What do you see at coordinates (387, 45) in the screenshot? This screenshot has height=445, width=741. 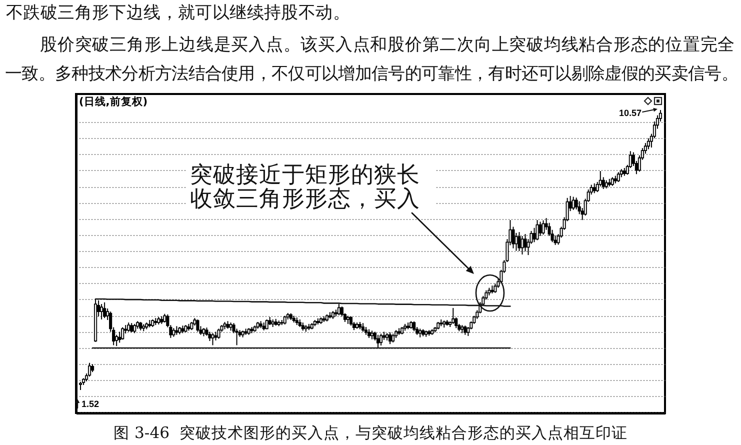 I see `text: 股价突破三角形上边线是买入点。该买入点和股价第二次向上突破均线粘合形态的位置完全` at bounding box center [387, 45].